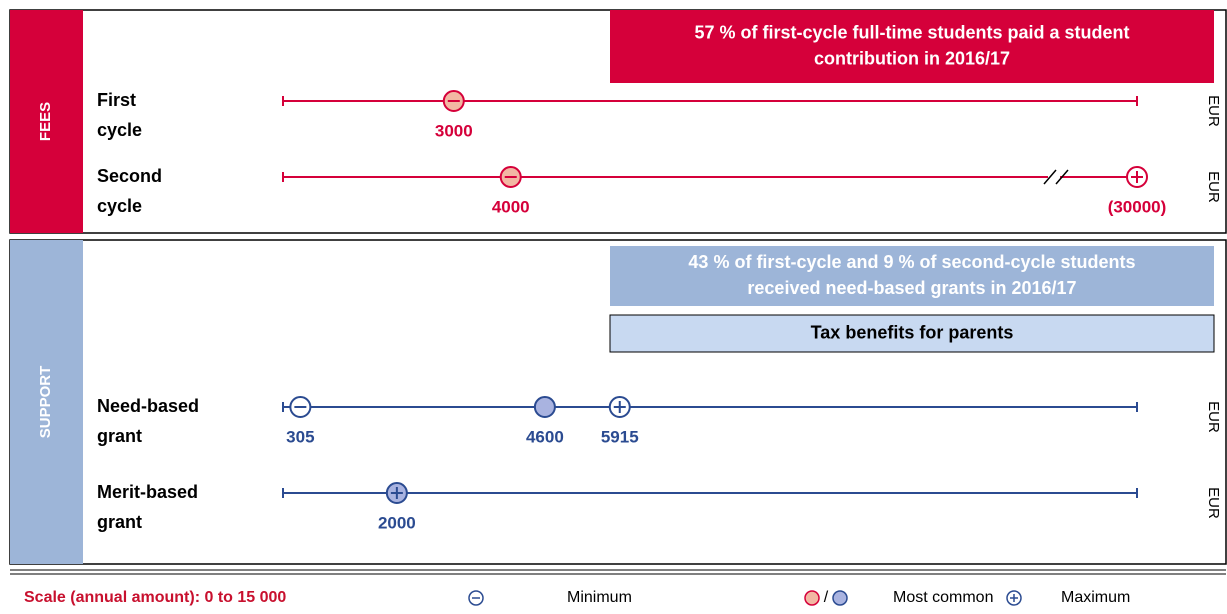  Describe the element at coordinates (511, 206) in the screenshot. I see `value-label: 4000` at that location.